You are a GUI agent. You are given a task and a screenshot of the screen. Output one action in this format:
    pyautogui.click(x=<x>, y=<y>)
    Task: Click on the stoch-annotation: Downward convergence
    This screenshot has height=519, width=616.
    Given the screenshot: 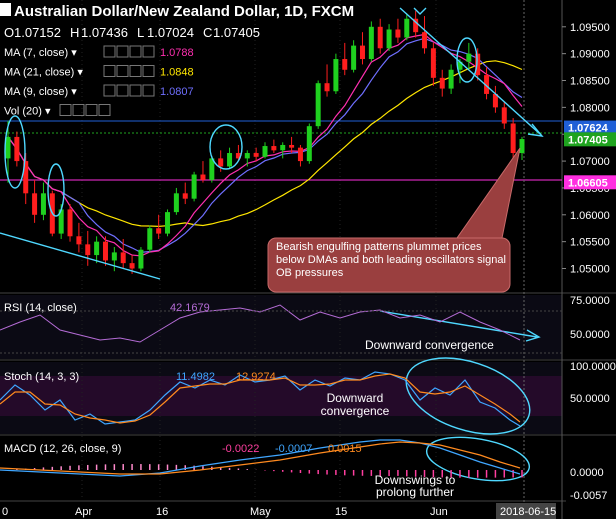 What is the action you would take?
    pyautogui.click(x=355, y=405)
    